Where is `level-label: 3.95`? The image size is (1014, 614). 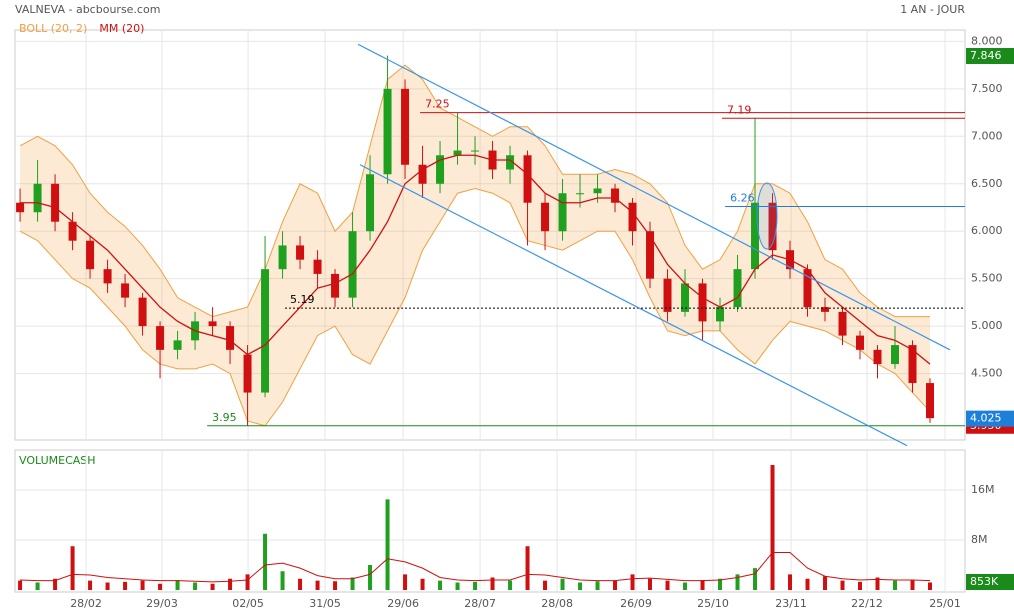
level-label: 3.95 is located at coordinates (224, 417).